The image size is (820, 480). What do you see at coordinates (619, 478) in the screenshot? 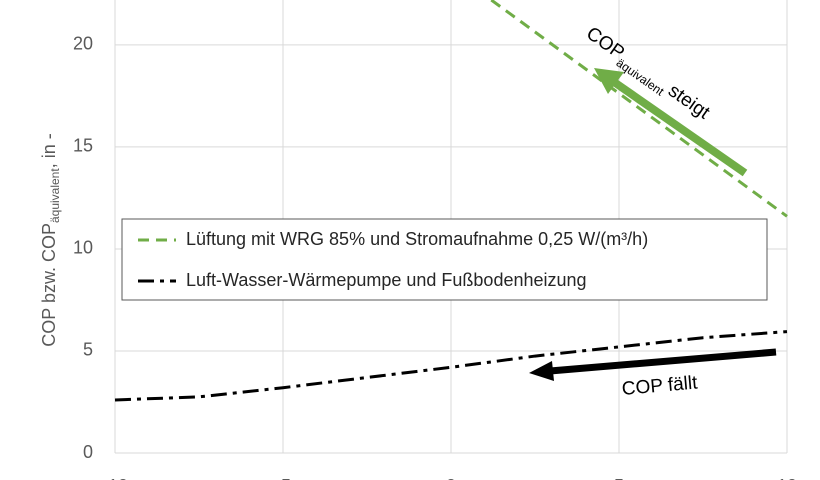
I see `x-tick-label: 5` at bounding box center [619, 478].